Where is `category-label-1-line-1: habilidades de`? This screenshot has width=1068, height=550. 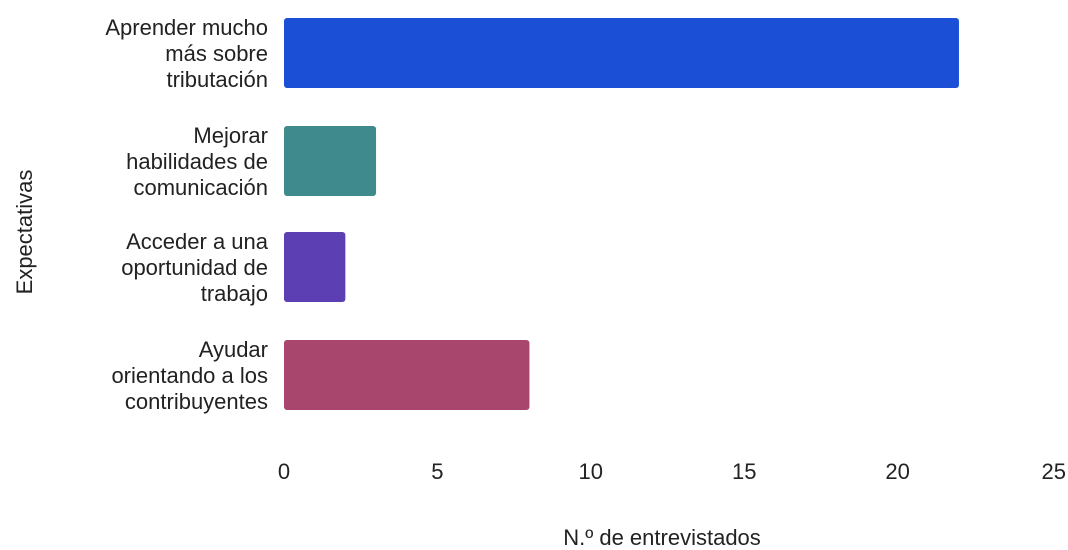 category-label-1-line-1: habilidades de is located at coordinates (197, 161).